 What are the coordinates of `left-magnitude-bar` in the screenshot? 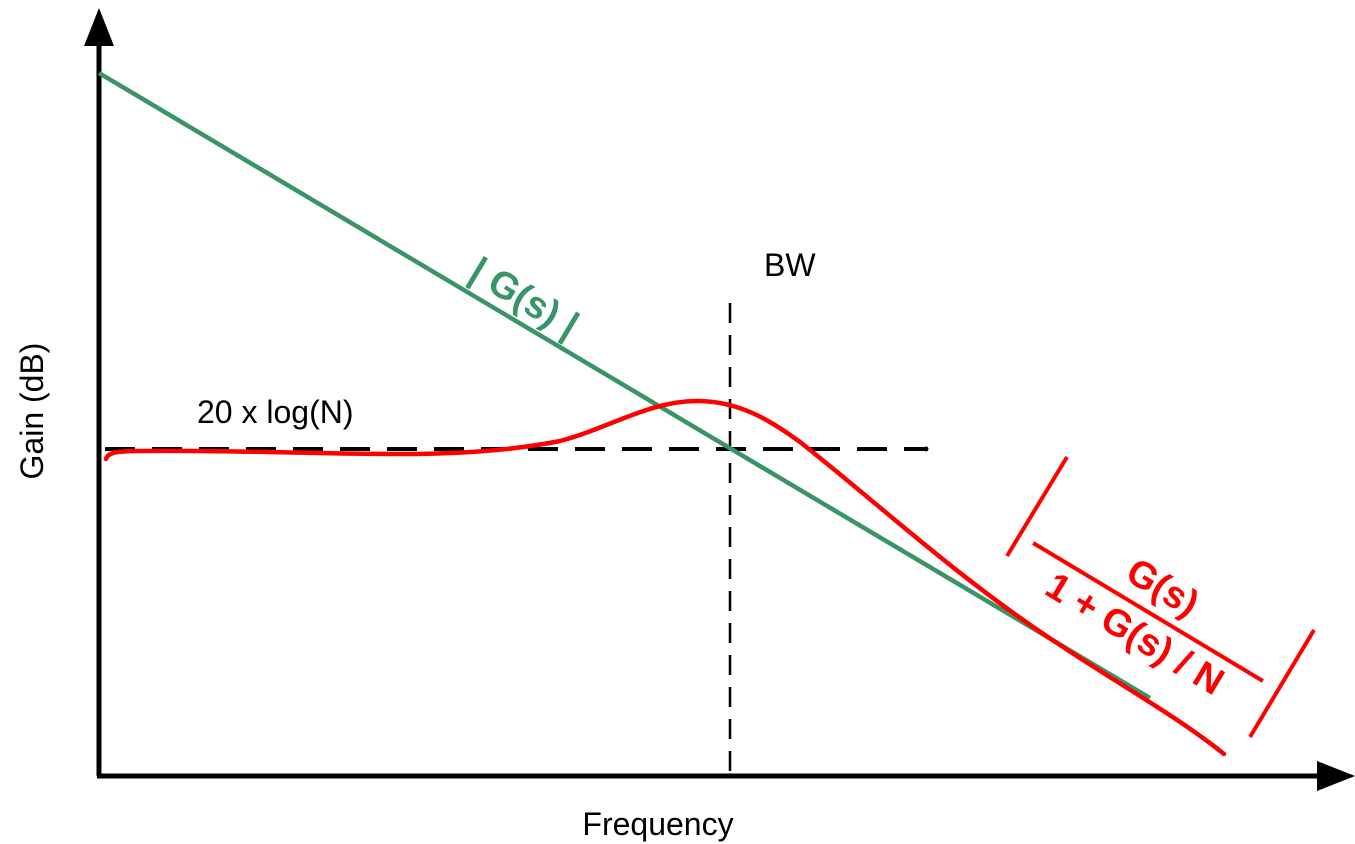 It's located at (1037, 506).